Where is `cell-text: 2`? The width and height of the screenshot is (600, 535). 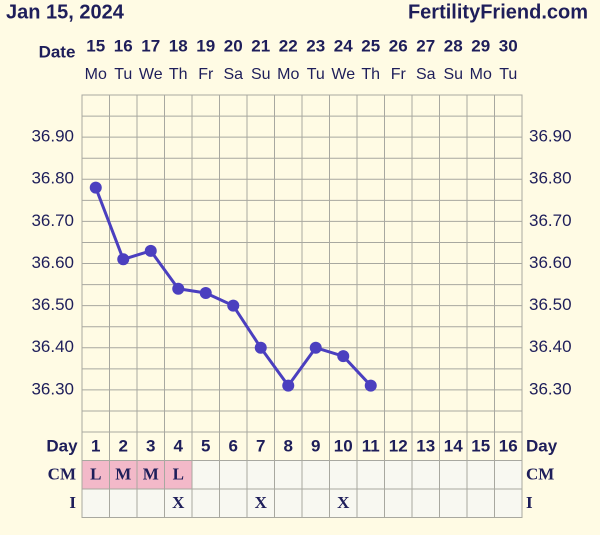 cell-text: 2 is located at coordinates (123, 446).